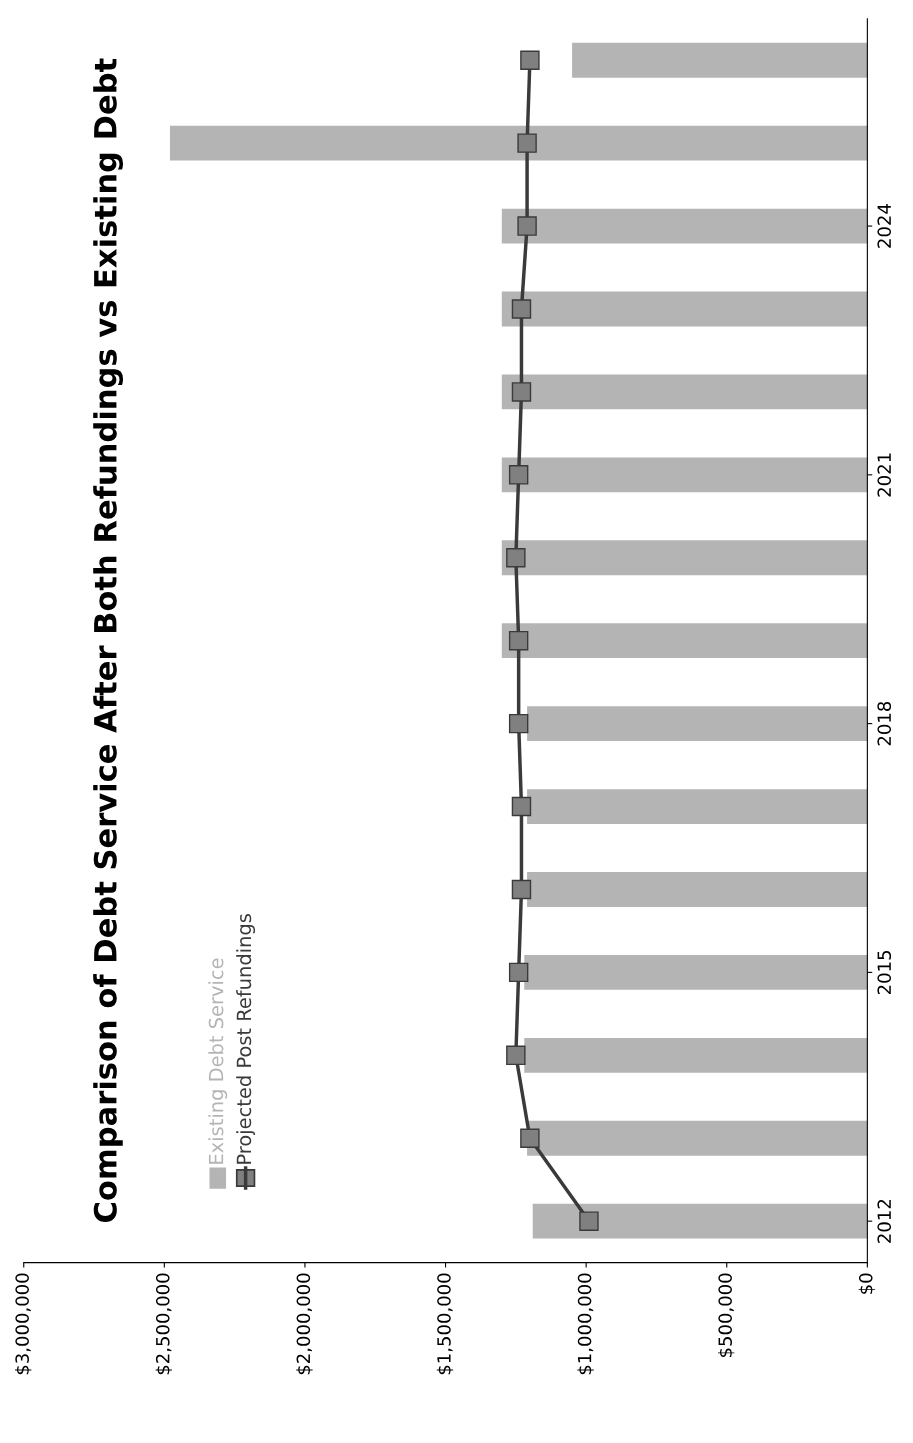 The image size is (913, 1443). I want to click on text: Existing Debt Service, so click(218, 1061).